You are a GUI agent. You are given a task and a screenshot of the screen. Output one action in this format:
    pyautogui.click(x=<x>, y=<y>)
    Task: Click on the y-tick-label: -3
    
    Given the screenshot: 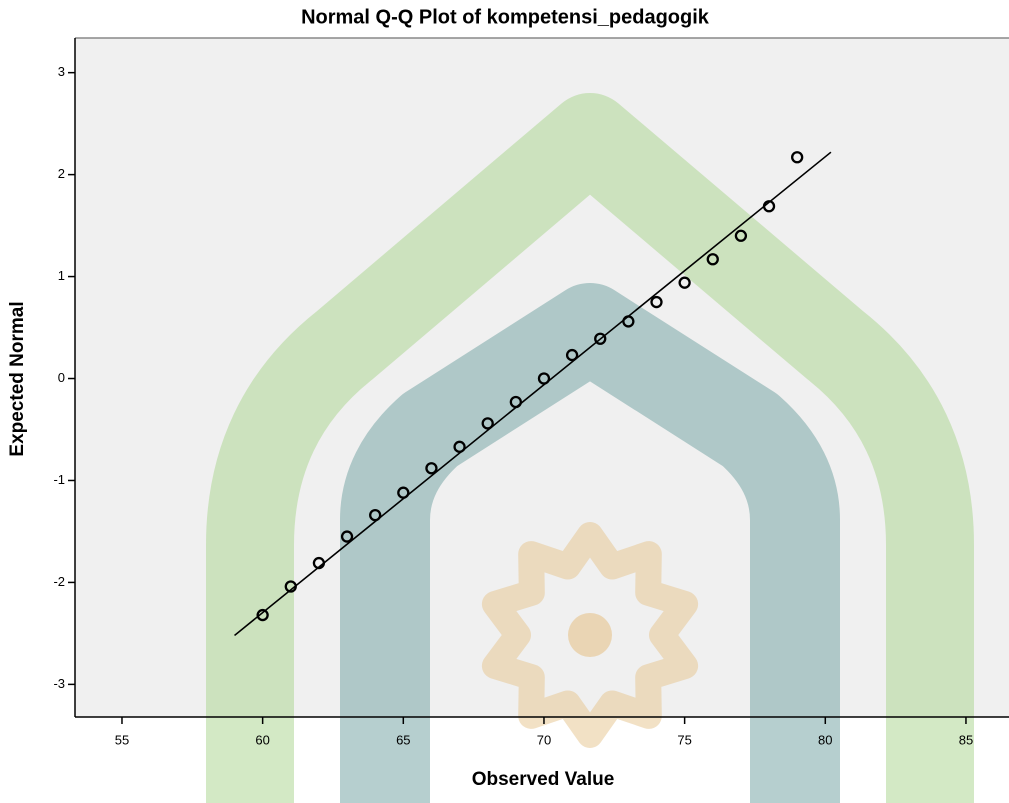 What is the action you would take?
    pyautogui.click(x=59, y=683)
    